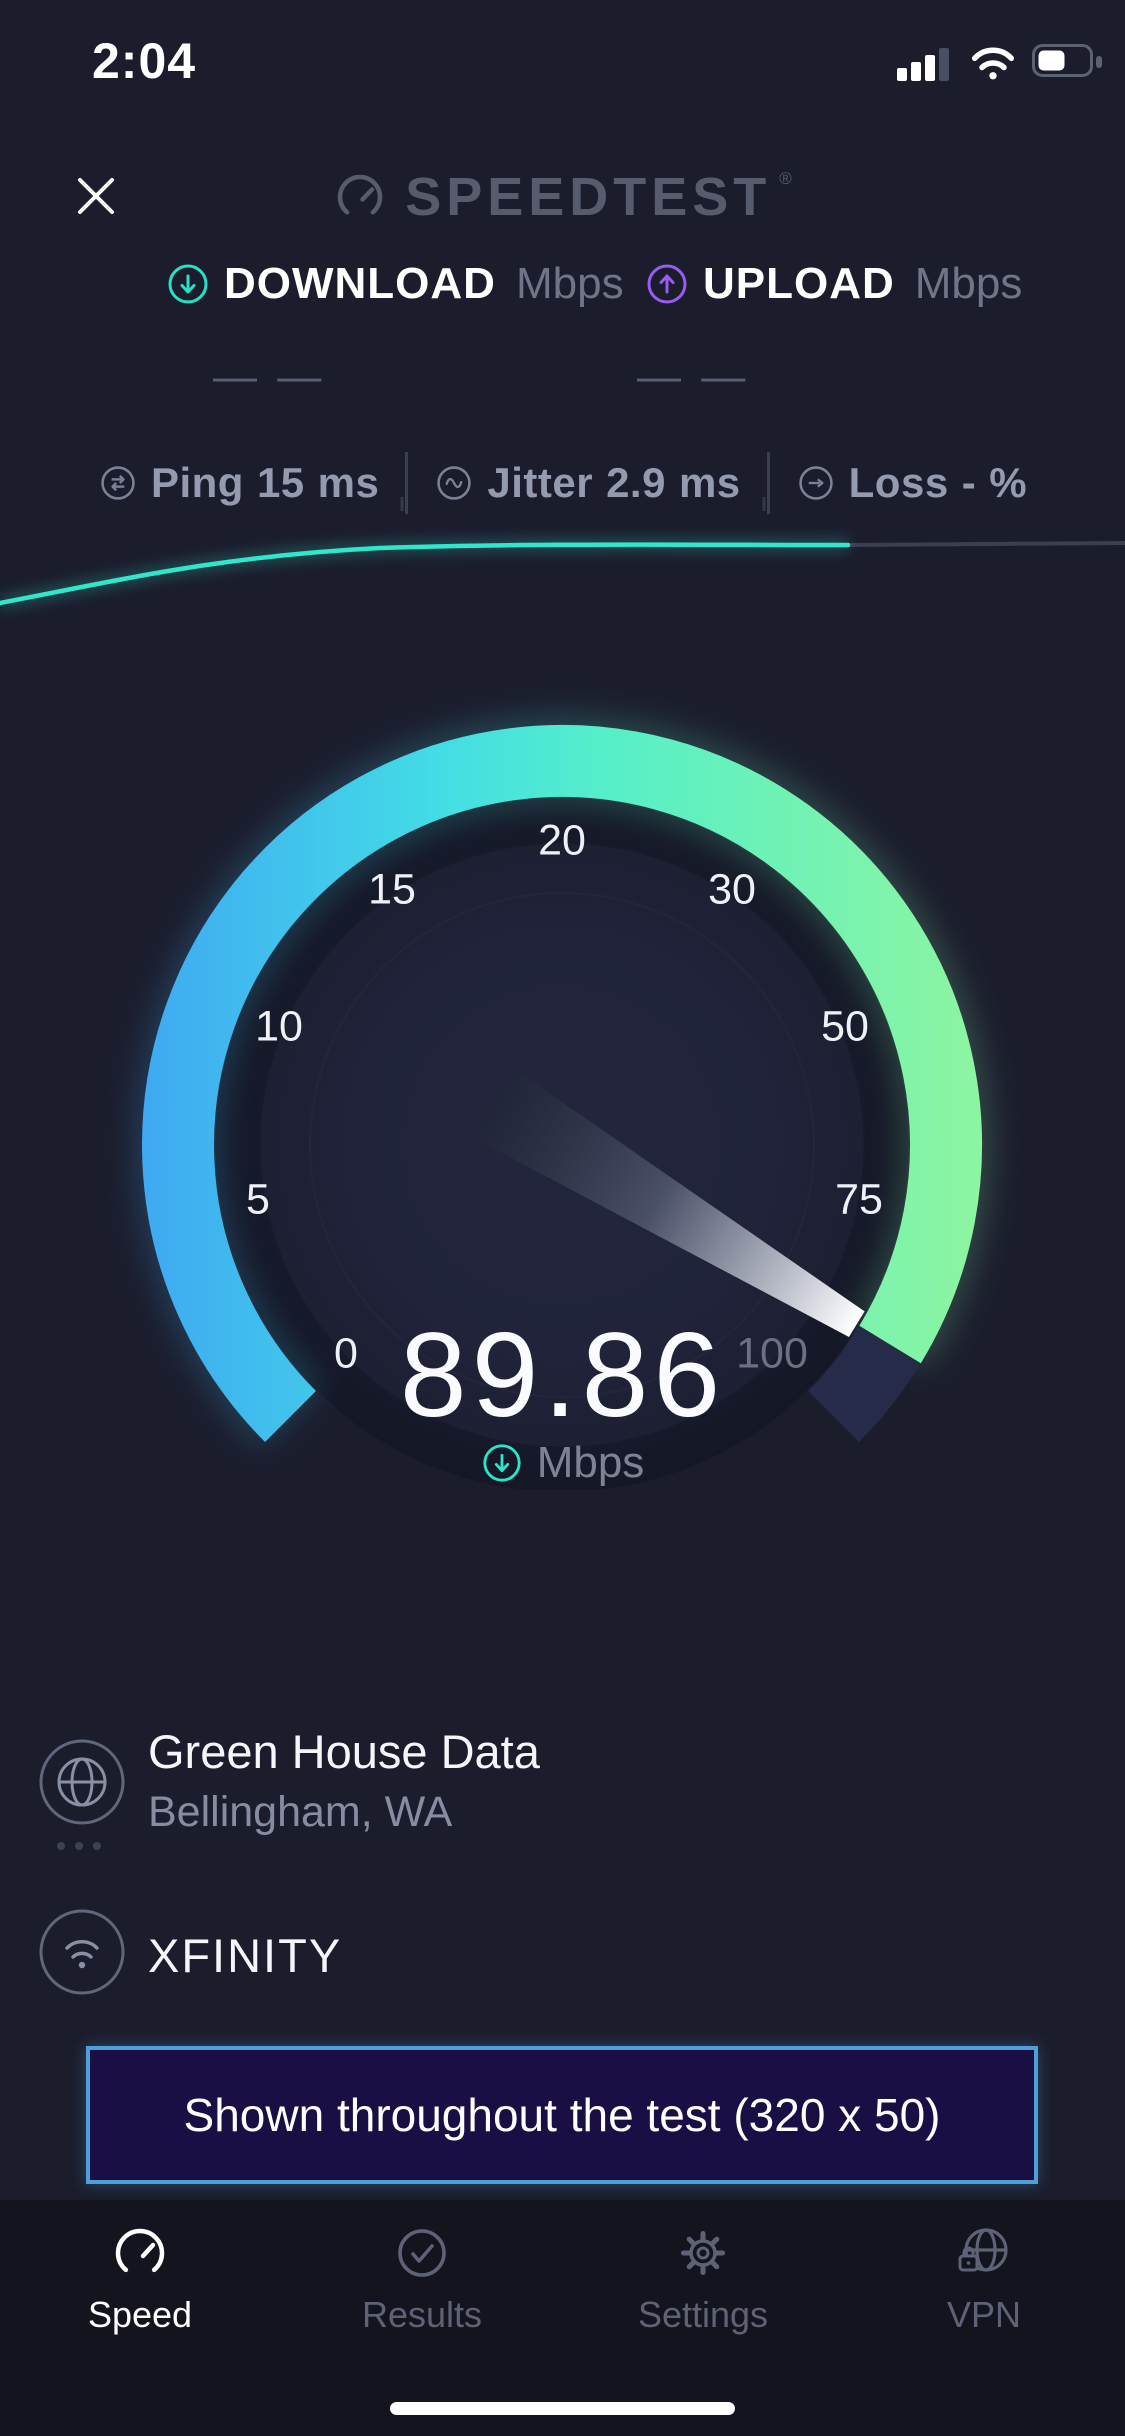 Image resolution: width=1125 pixels, height=2436 pixels. What do you see at coordinates (785, 178) in the screenshot?
I see `trademark-symbol: ®` at bounding box center [785, 178].